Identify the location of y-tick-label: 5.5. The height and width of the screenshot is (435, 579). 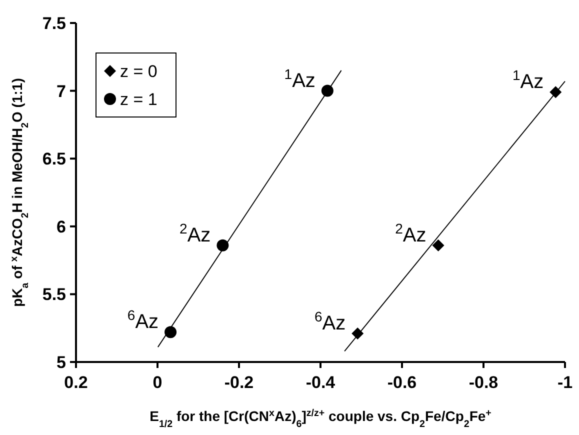
(54, 294).